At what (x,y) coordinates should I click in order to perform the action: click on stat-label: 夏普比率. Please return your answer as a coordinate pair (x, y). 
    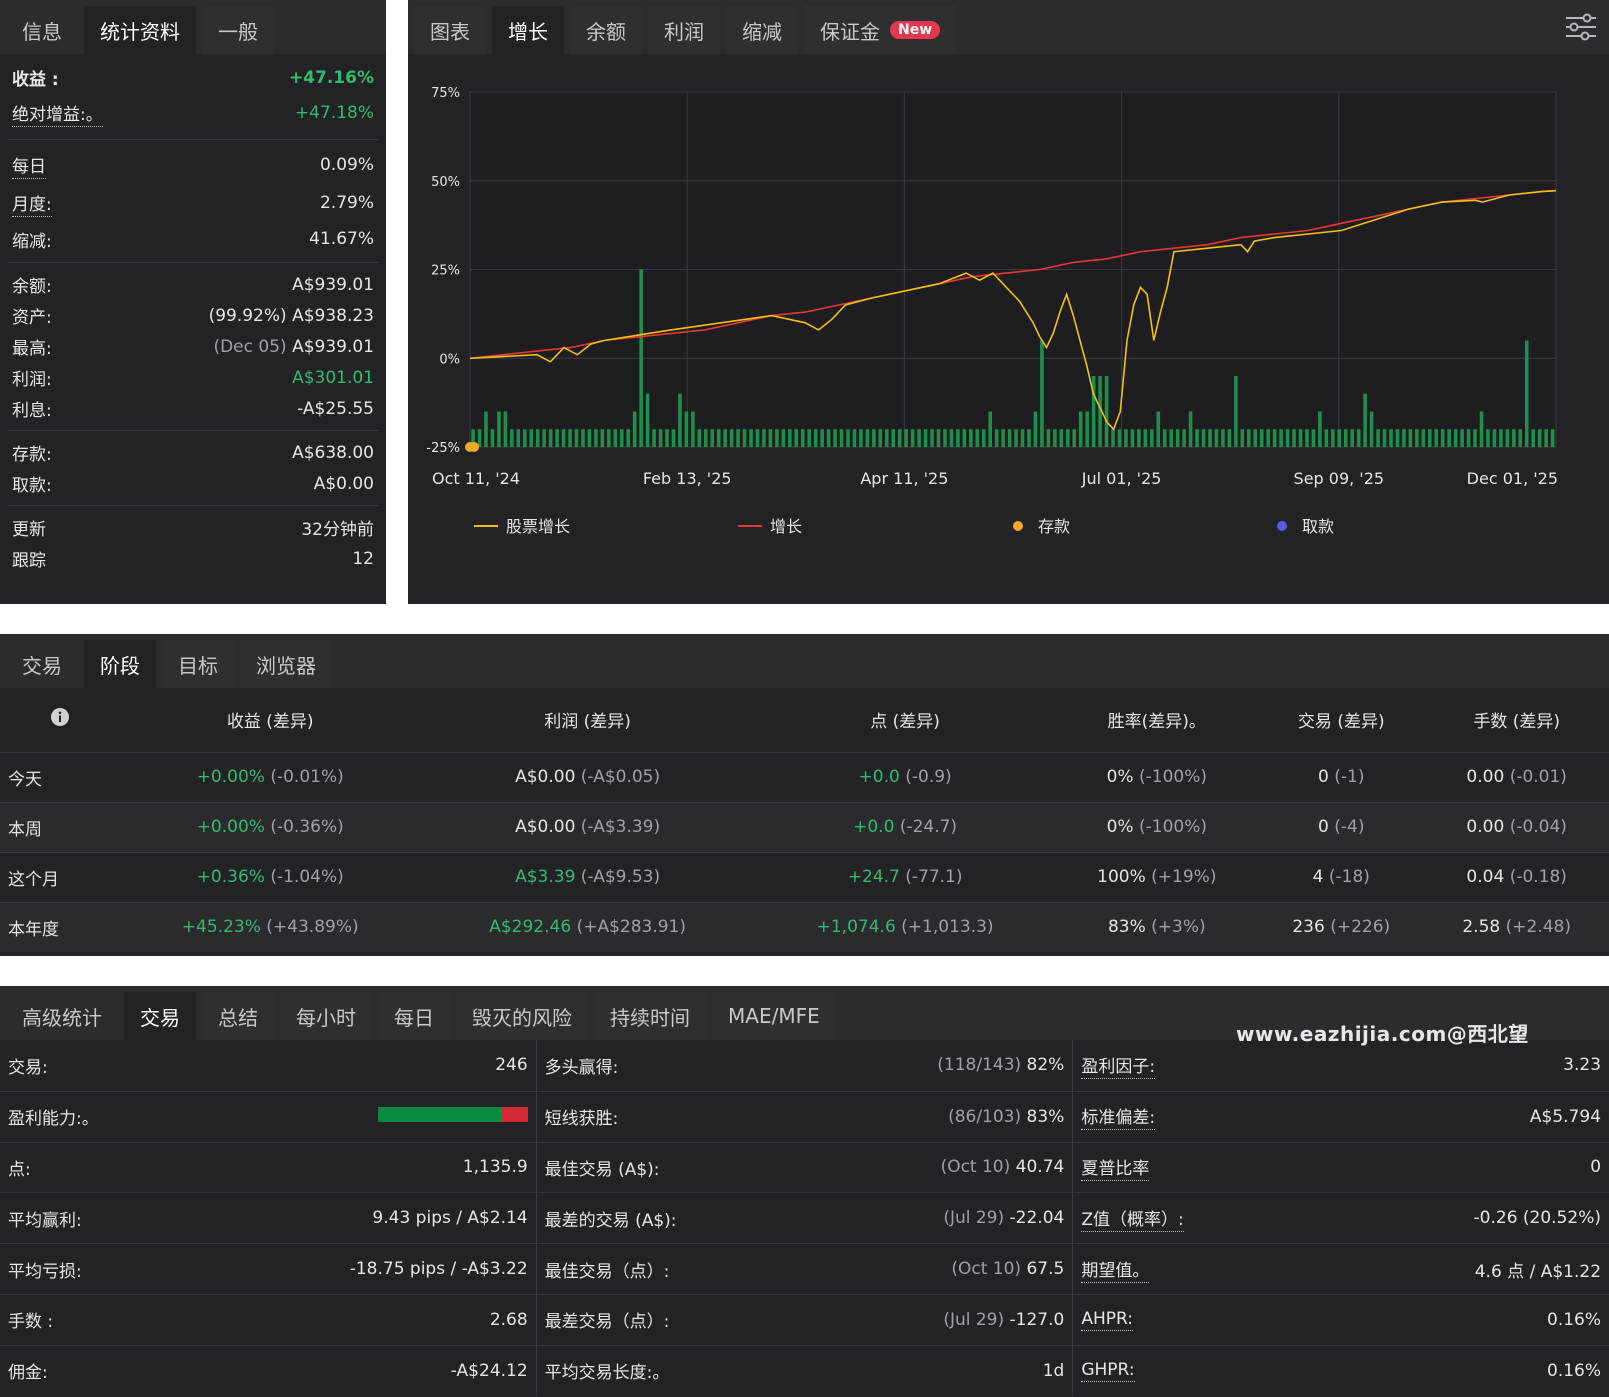
    Looking at the image, I should click on (1115, 1167).